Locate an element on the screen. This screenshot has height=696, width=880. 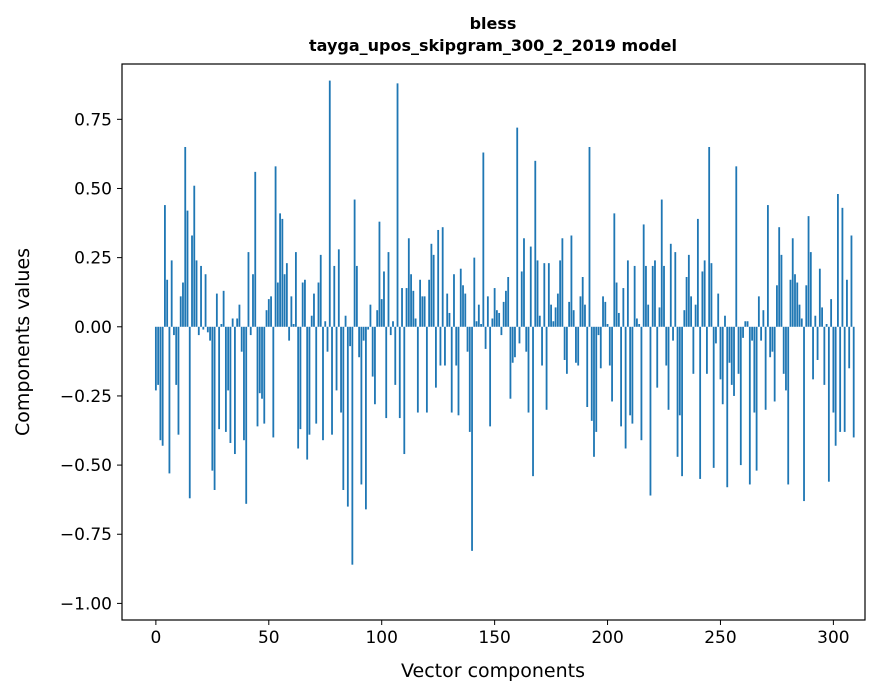
x-tick-label: 300 is located at coordinates (833, 638).